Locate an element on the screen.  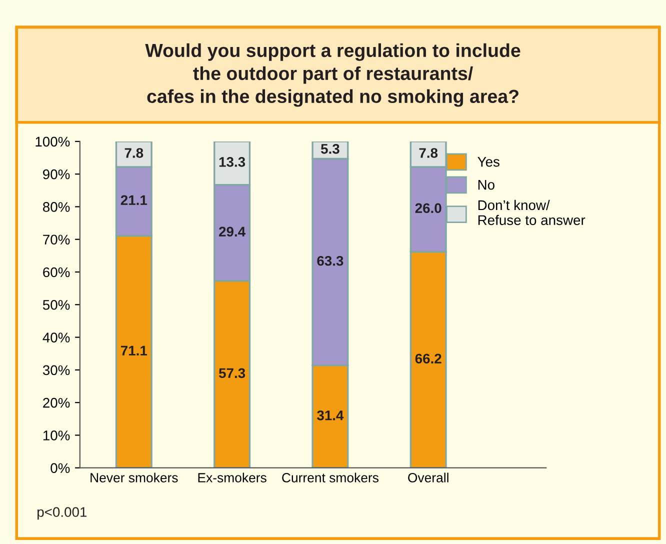
data-label: 66.2 is located at coordinates (428, 359).